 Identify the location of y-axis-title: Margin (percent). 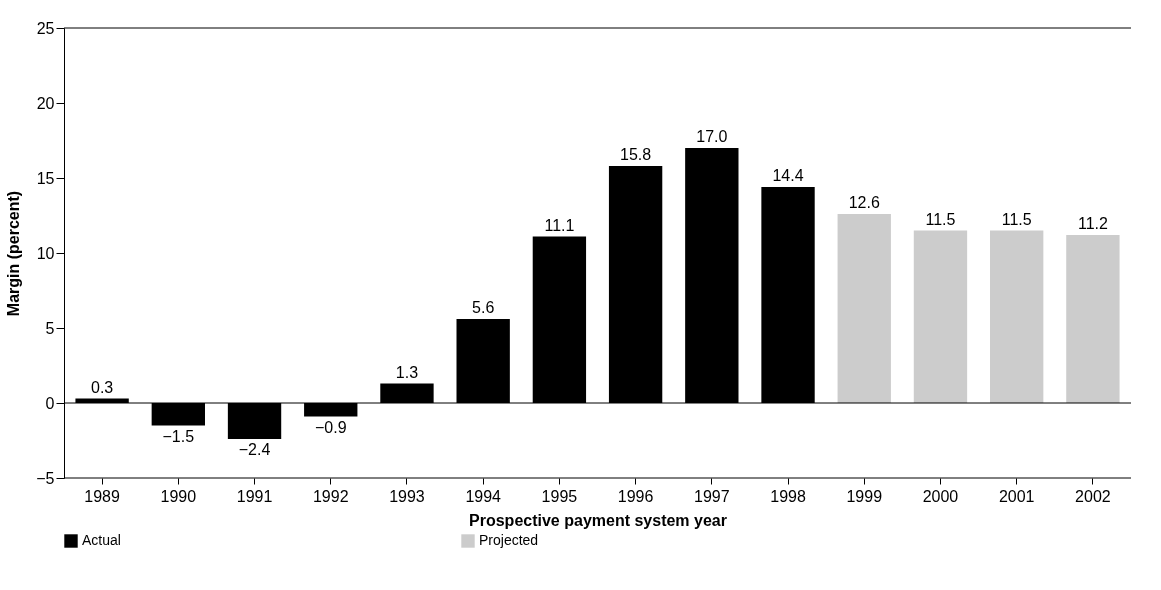
(14, 253).